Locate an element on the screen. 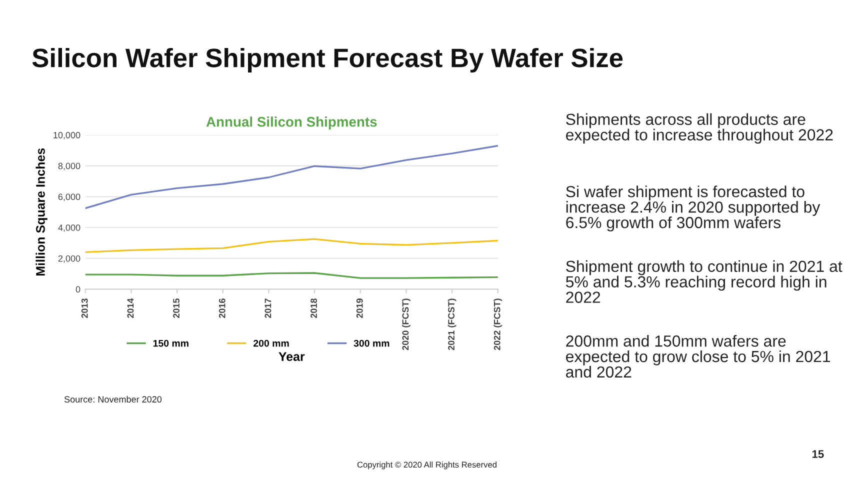  y-axis-title: Million Square Inches is located at coordinates (42, 212).